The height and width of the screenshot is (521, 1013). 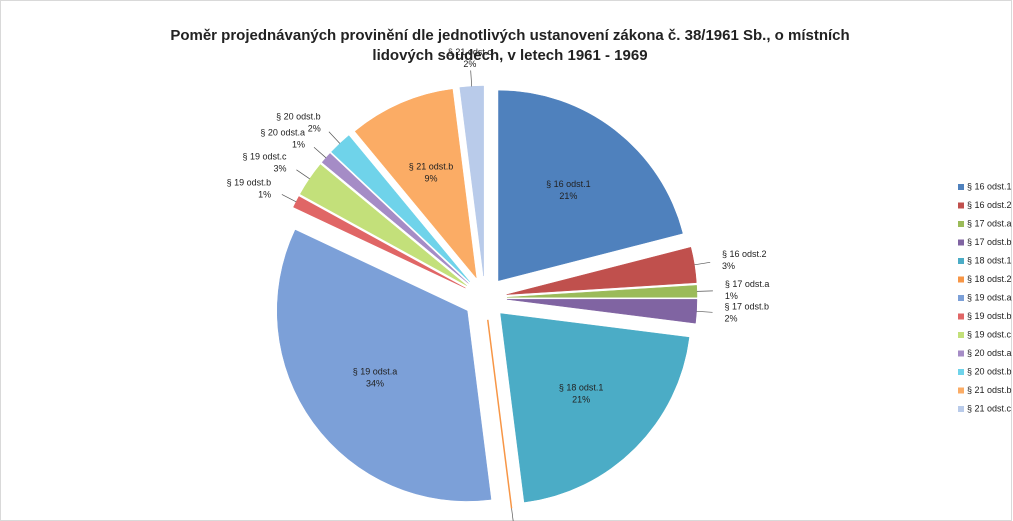 What do you see at coordinates (282, 133) in the screenshot?
I see `data-label-name: § 20 odst.a` at bounding box center [282, 133].